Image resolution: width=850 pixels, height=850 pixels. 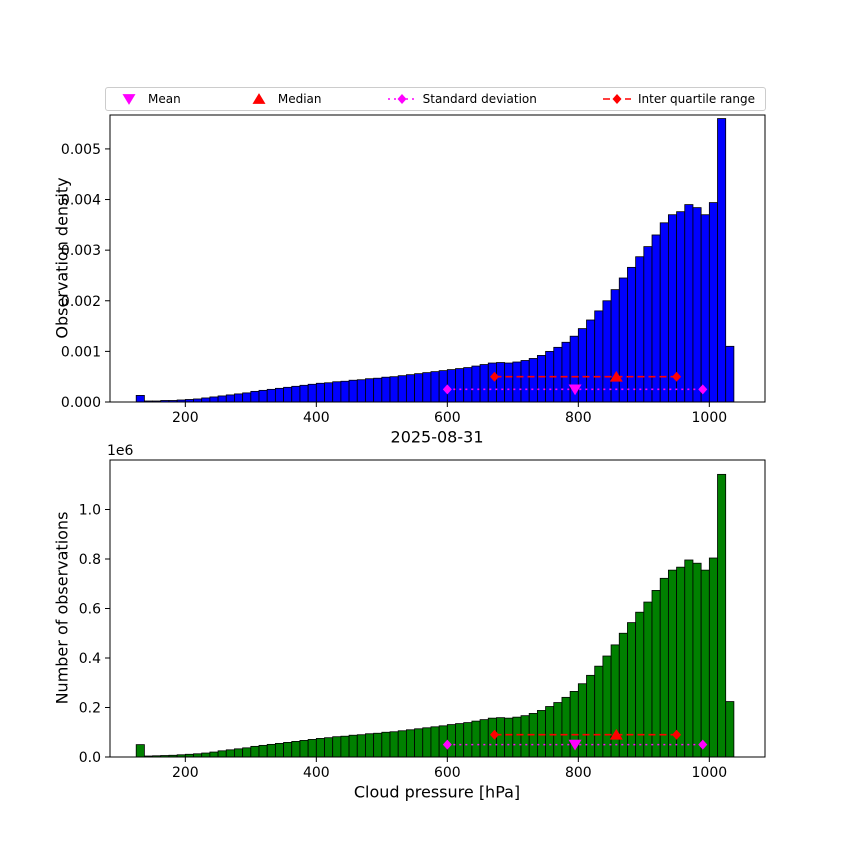 What do you see at coordinates (62, 608) in the screenshot?
I see `y-axis-label-bottom: Number of observations` at bounding box center [62, 608].